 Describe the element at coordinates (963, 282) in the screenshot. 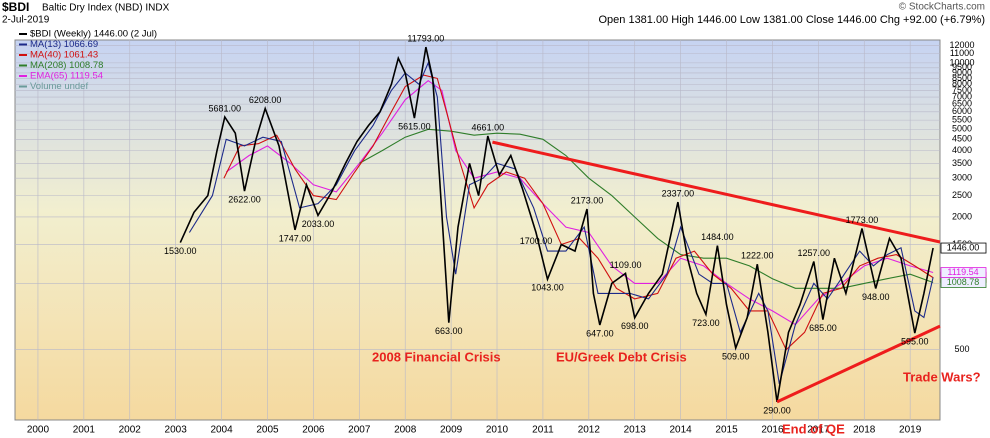

I see `last-value-label: 1008.78` at that location.